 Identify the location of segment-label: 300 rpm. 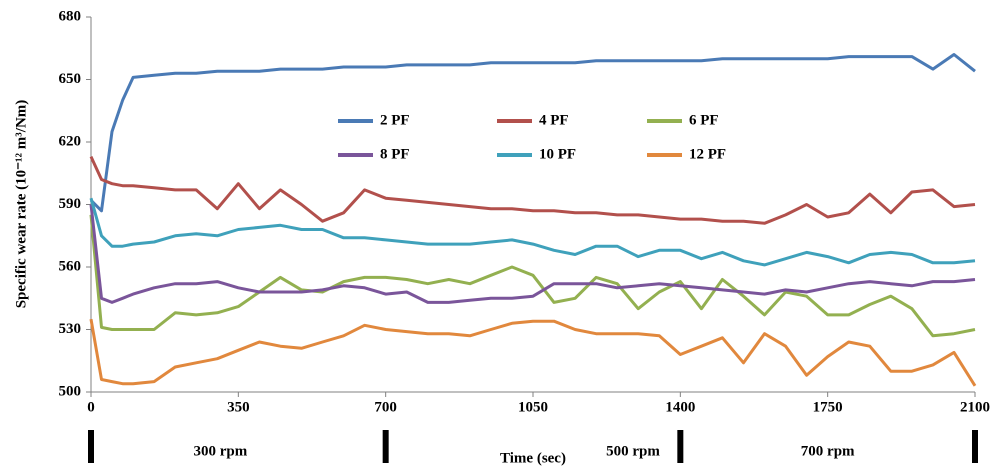
(220, 451).